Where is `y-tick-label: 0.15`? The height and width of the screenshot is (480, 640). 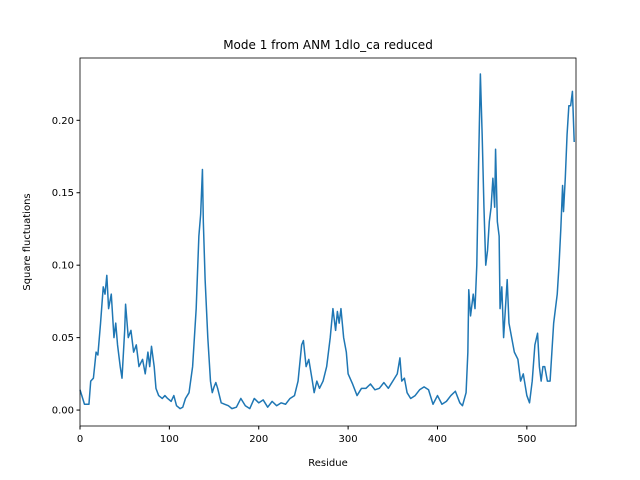 y-tick-label: 0.15 is located at coordinates (63, 193).